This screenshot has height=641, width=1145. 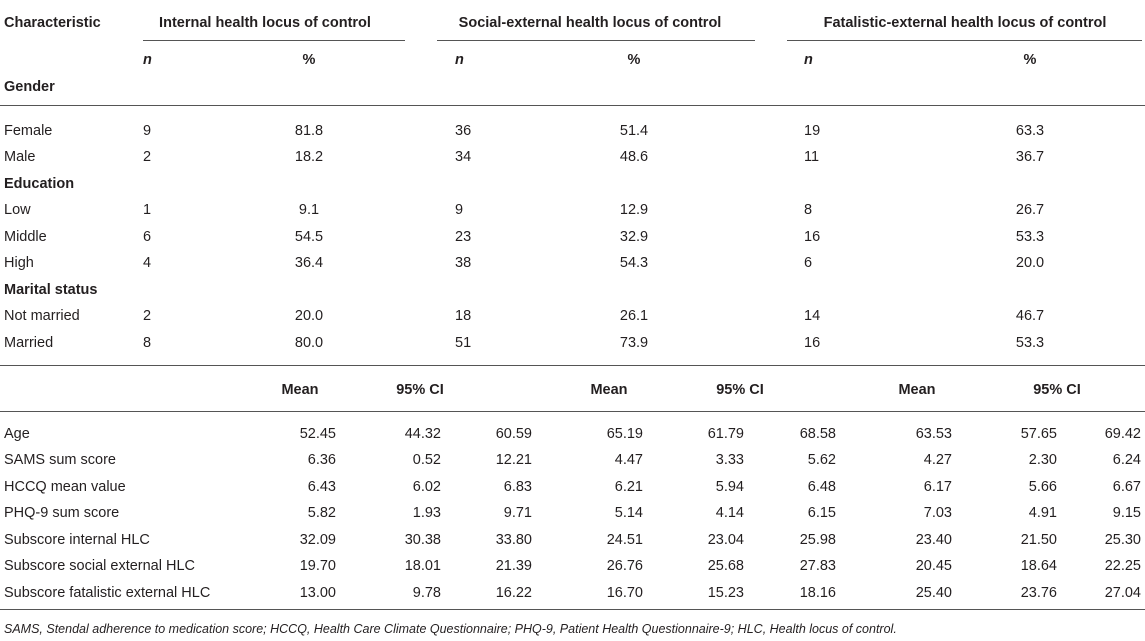 What do you see at coordinates (309, 237) in the screenshot?
I see `percent-cell: 54.5` at bounding box center [309, 237].